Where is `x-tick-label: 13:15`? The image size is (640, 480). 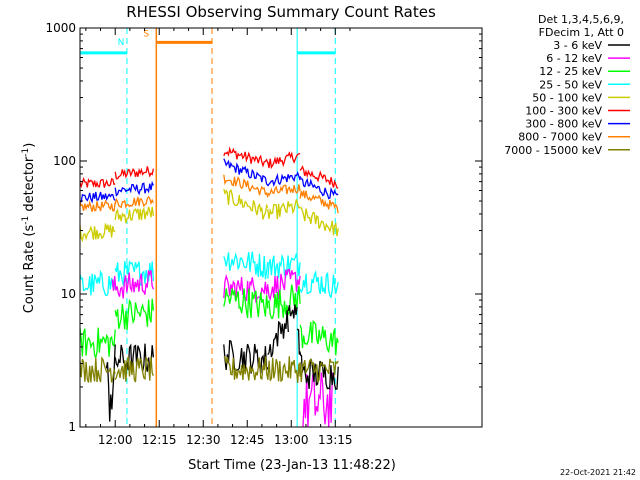
x-tick-label: 13:15 is located at coordinates (335, 440).